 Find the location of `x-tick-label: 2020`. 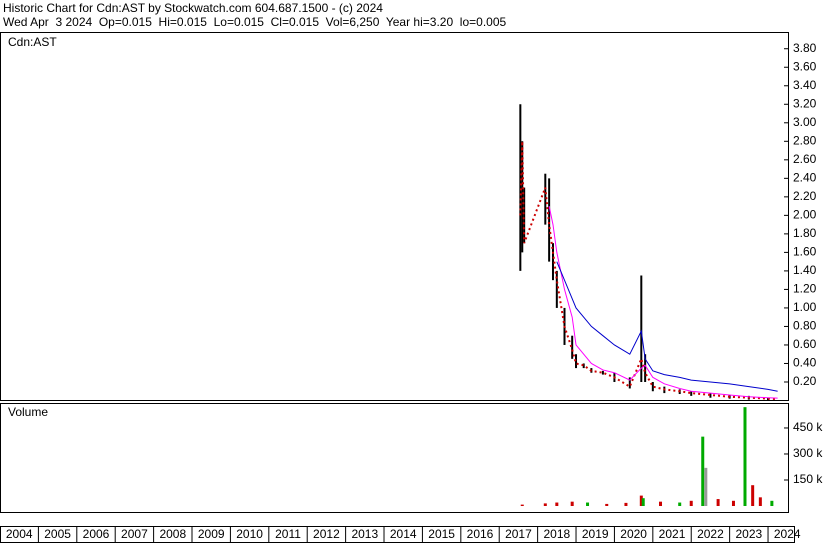

x-tick-label: 2020 is located at coordinates (633, 534).